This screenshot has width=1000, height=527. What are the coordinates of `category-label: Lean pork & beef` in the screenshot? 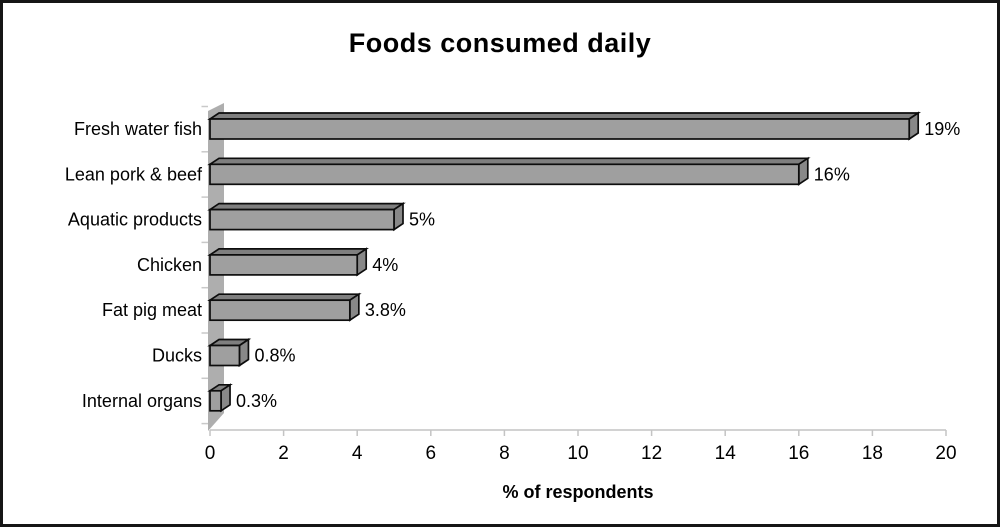 It's located at (134, 174).